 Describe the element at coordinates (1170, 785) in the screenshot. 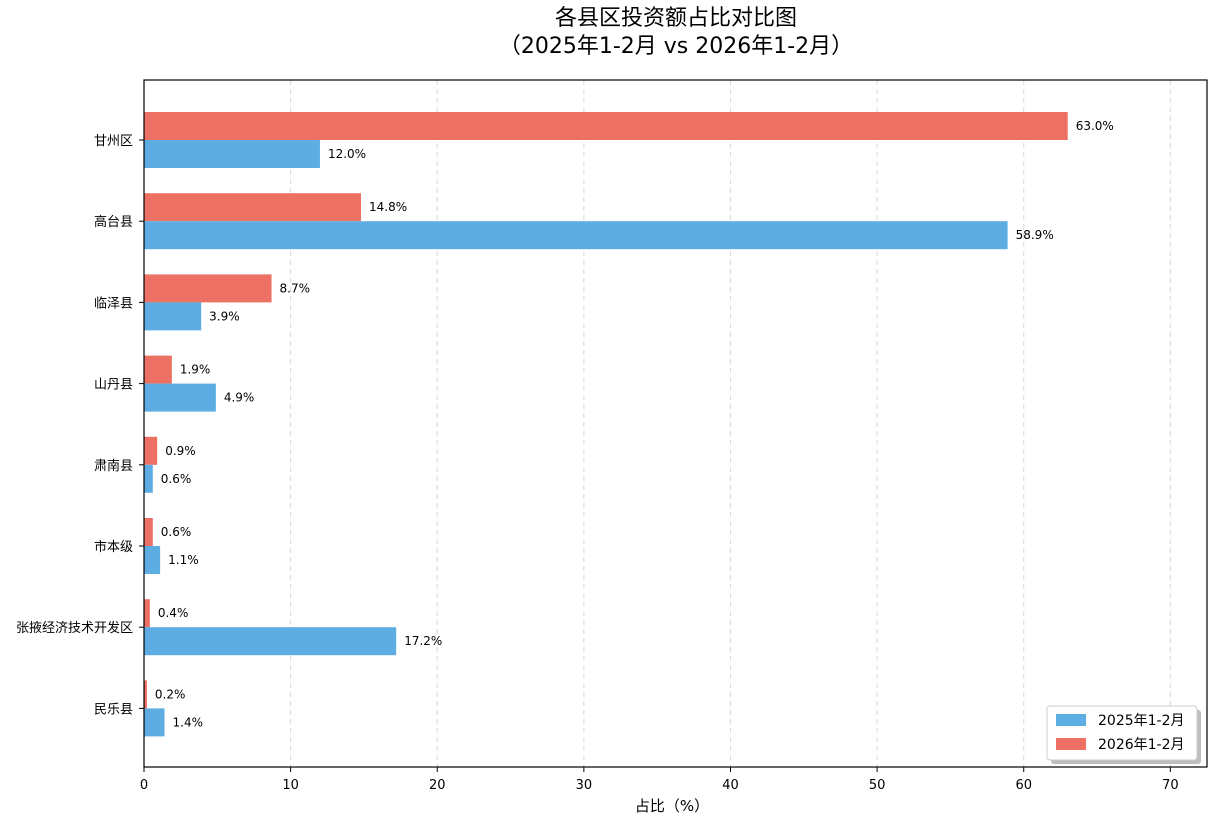

I see `x-tick-label: 70` at that location.